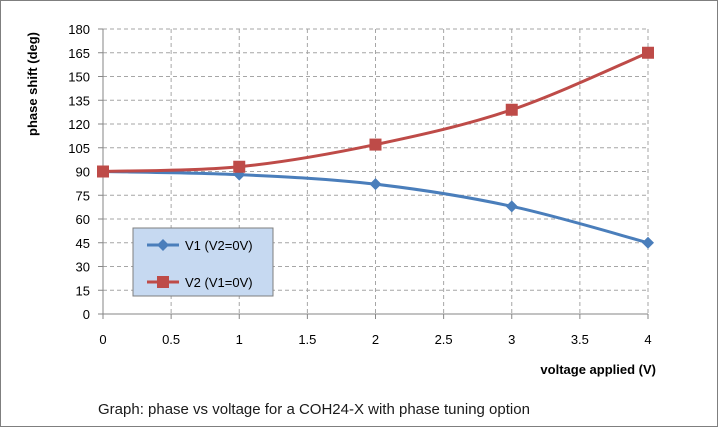  Describe the element at coordinates (83, 243) in the screenshot. I see `y-tick-label: 45` at that location.